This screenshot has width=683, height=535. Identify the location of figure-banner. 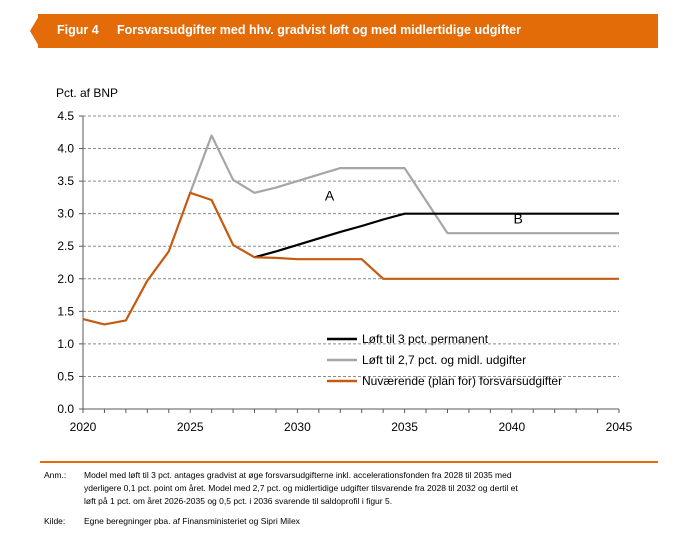
(348, 31).